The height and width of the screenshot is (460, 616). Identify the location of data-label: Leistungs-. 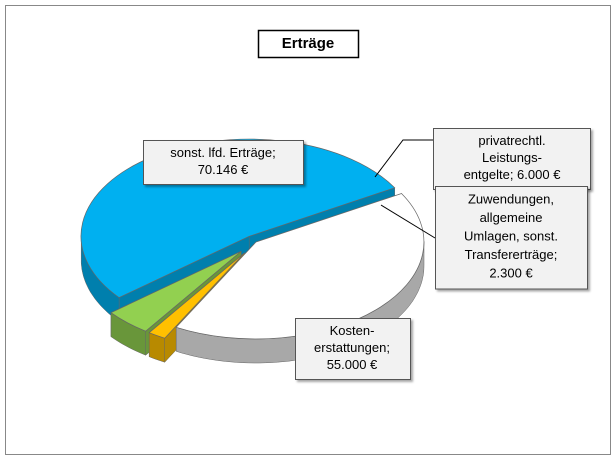
(512, 157).